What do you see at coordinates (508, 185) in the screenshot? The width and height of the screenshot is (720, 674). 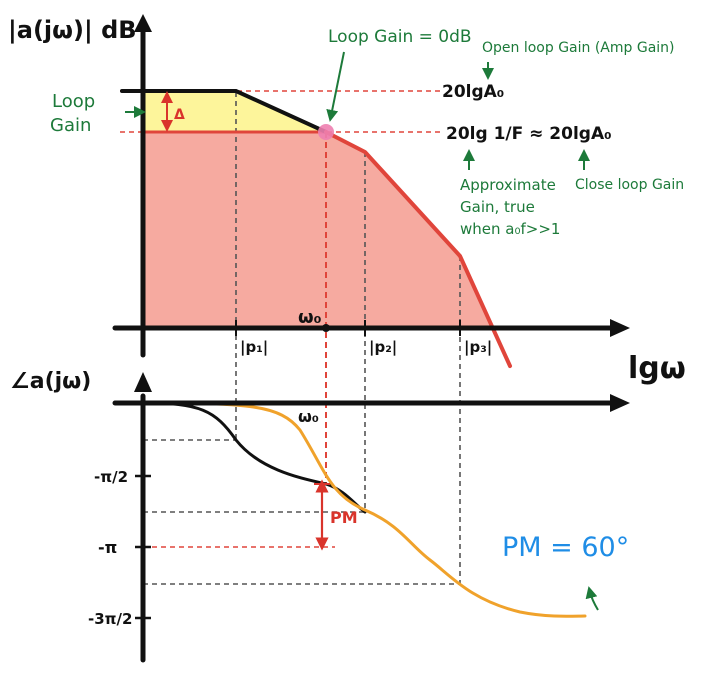 I see `approx-gain-line1: Approximate` at bounding box center [508, 185].